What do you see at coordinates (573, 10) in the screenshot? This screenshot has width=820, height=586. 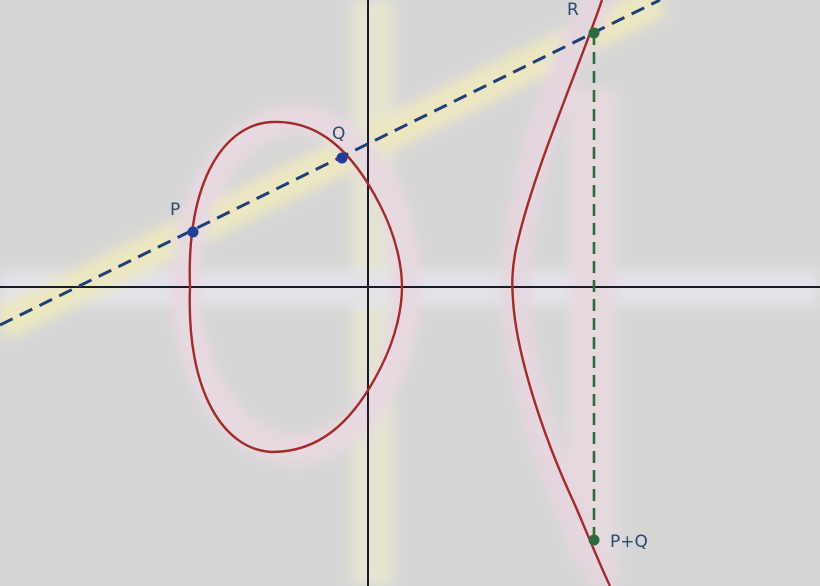 I see `label-r: R` at bounding box center [573, 10].